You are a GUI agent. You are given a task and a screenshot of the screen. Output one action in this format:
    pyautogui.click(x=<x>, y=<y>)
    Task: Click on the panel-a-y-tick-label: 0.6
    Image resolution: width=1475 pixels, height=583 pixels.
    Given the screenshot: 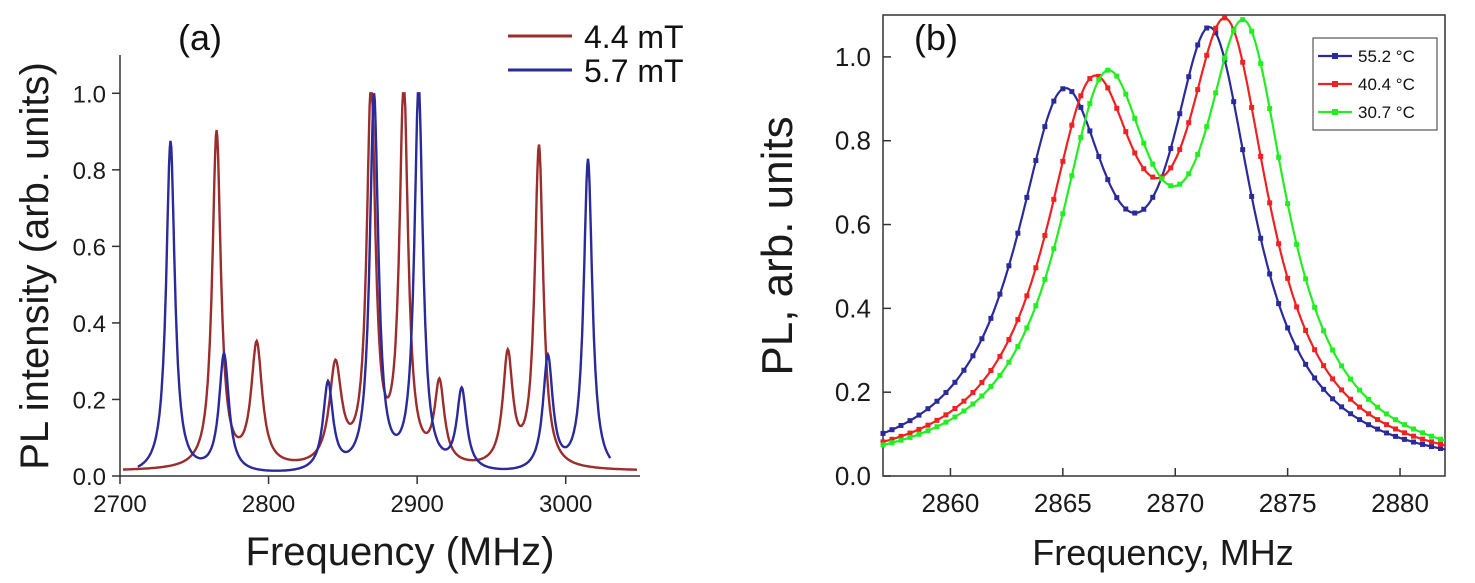 What is the action you would take?
    pyautogui.click(x=89, y=247)
    